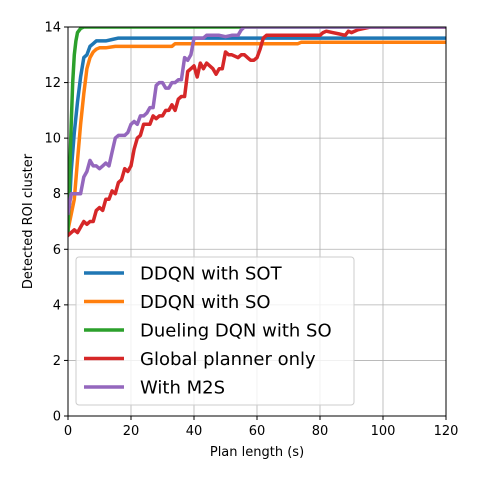 Image resolution: width=480 pixels, height=480 pixels. I want to click on legend-label: Global planner only, so click(228, 359).